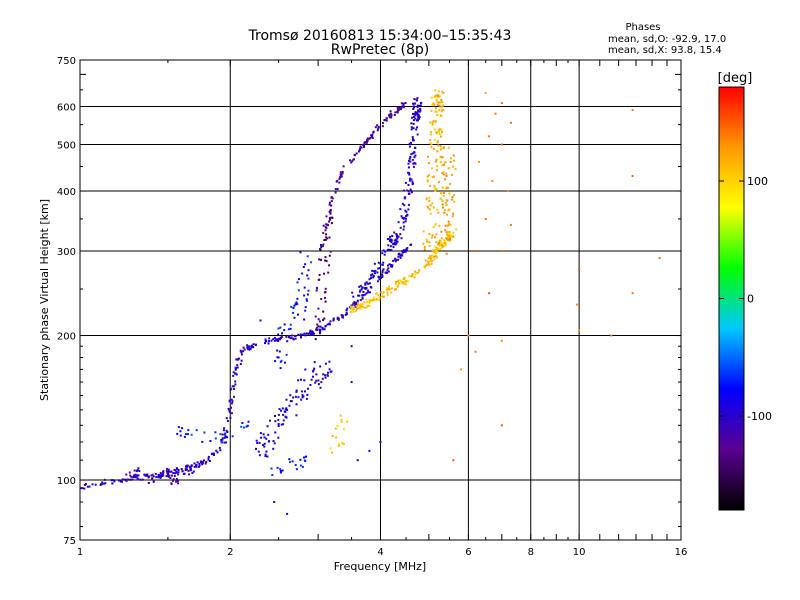 The height and width of the screenshot is (600, 800). What do you see at coordinates (667, 39) in the screenshot?
I see `stats-line-o: mean, sd,O: -92.9, 17.0` at bounding box center [667, 39].